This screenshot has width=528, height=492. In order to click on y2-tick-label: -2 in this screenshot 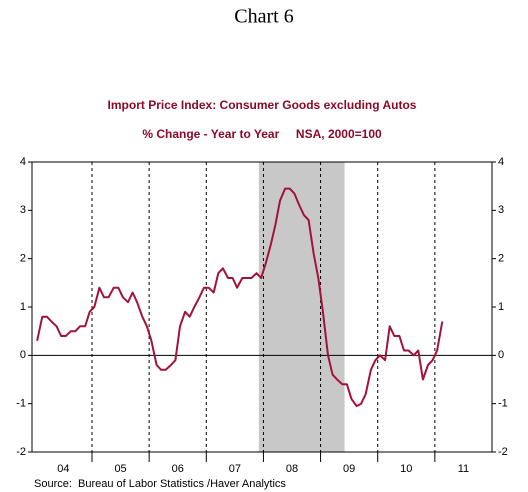, I will do `click(503, 452)`.